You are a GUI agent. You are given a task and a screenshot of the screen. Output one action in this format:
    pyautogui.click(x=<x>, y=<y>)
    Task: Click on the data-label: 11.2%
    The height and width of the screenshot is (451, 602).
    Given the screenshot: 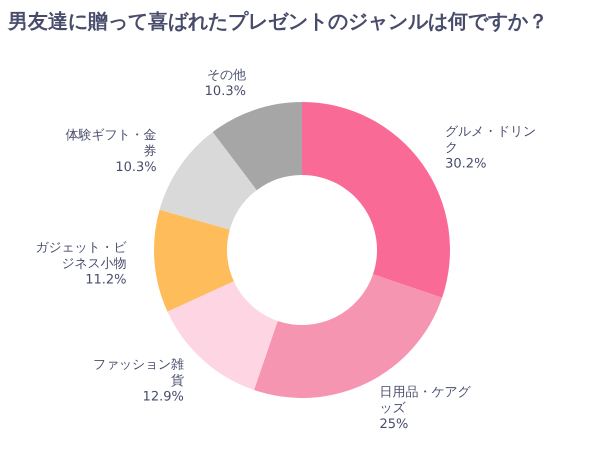 What is the action you would take?
    pyautogui.click(x=106, y=280)
    